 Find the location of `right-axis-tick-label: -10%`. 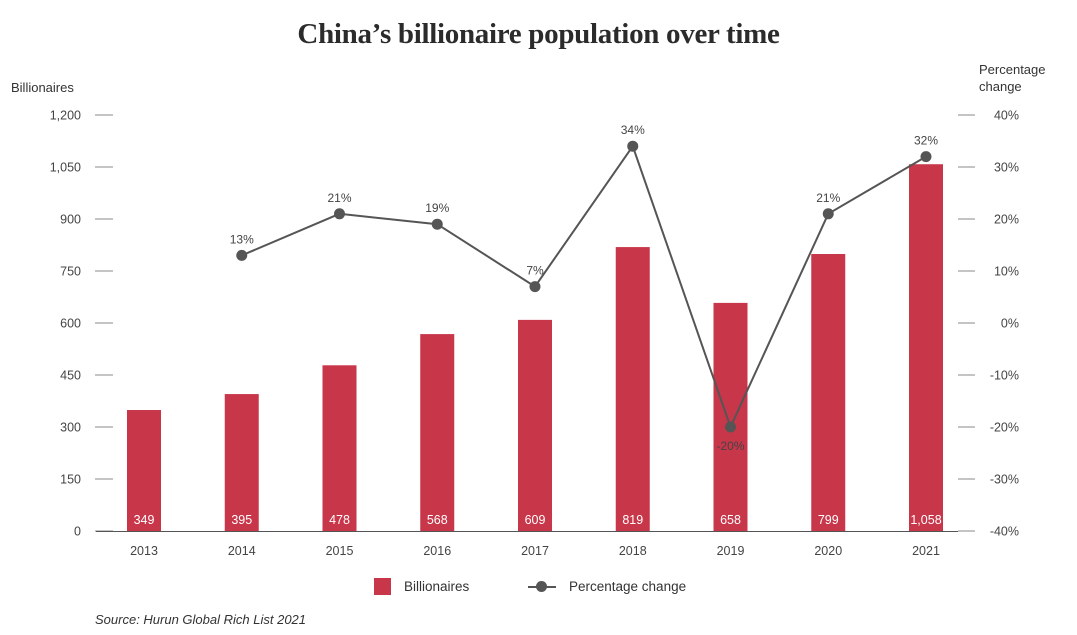

right-axis-tick-label: -10% is located at coordinates (1004, 376).